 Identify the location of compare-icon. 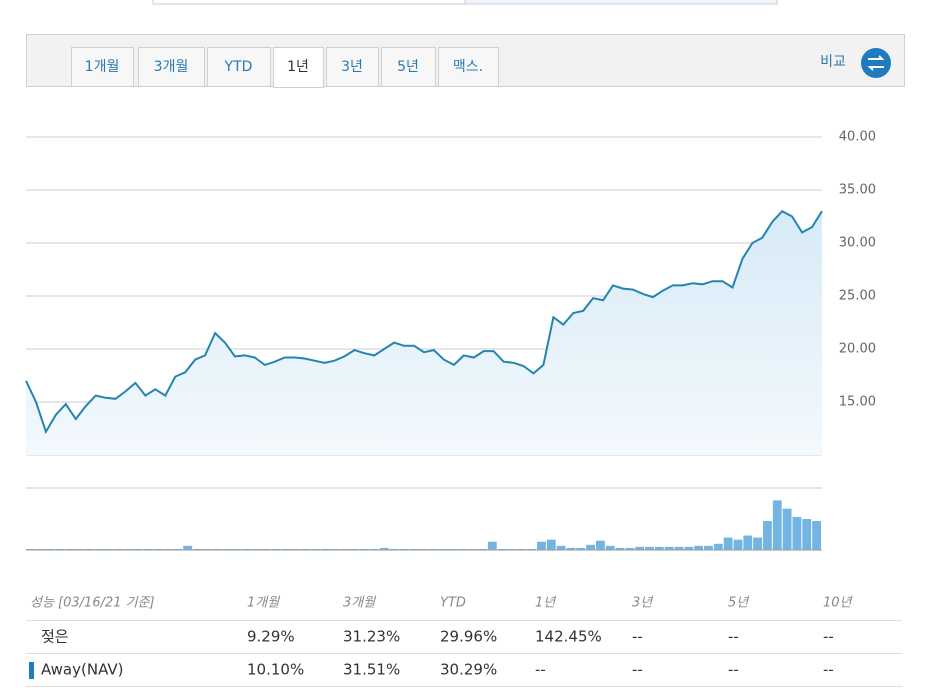
(876, 63).